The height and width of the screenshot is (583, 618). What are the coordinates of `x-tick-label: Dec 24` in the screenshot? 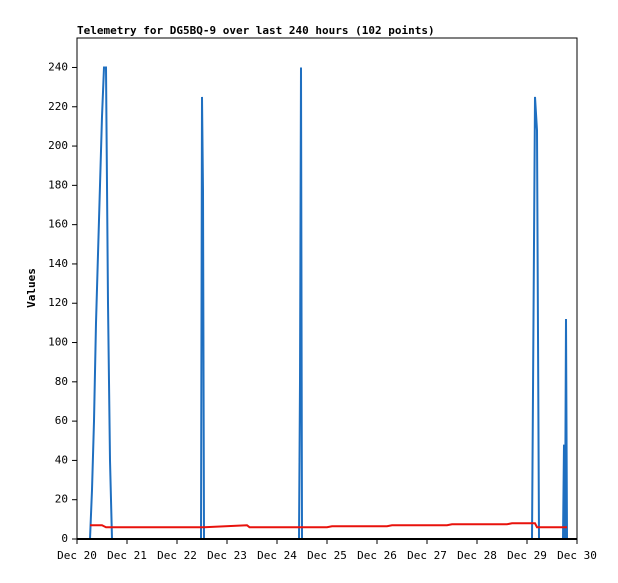 It's located at (277, 555).